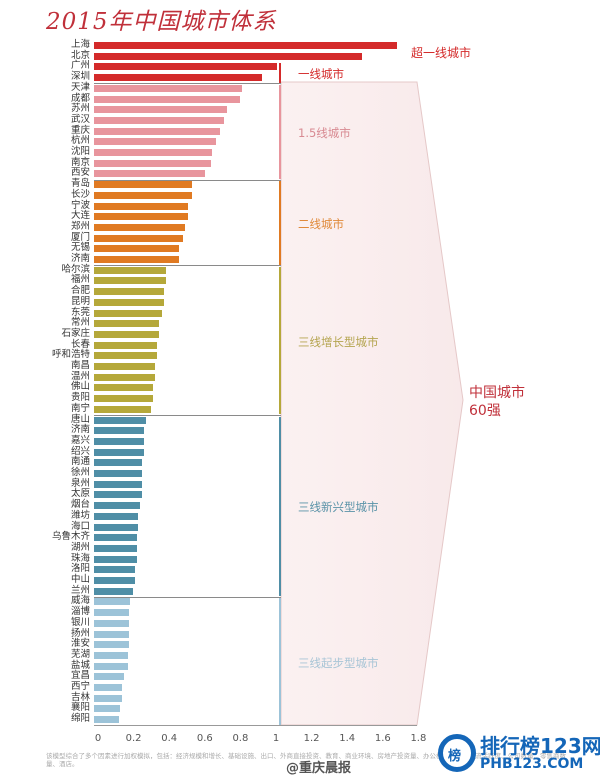 The image size is (600, 778). What do you see at coordinates (80, 676) in the screenshot?
I see `city-label: 宜昌` at bounding box center [80, 676].